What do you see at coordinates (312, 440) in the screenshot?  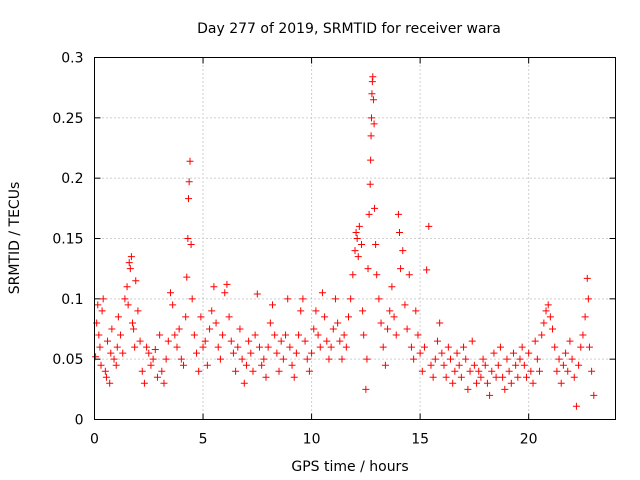 I see `x-tick-label: 10` at bounding box center [312, 440].